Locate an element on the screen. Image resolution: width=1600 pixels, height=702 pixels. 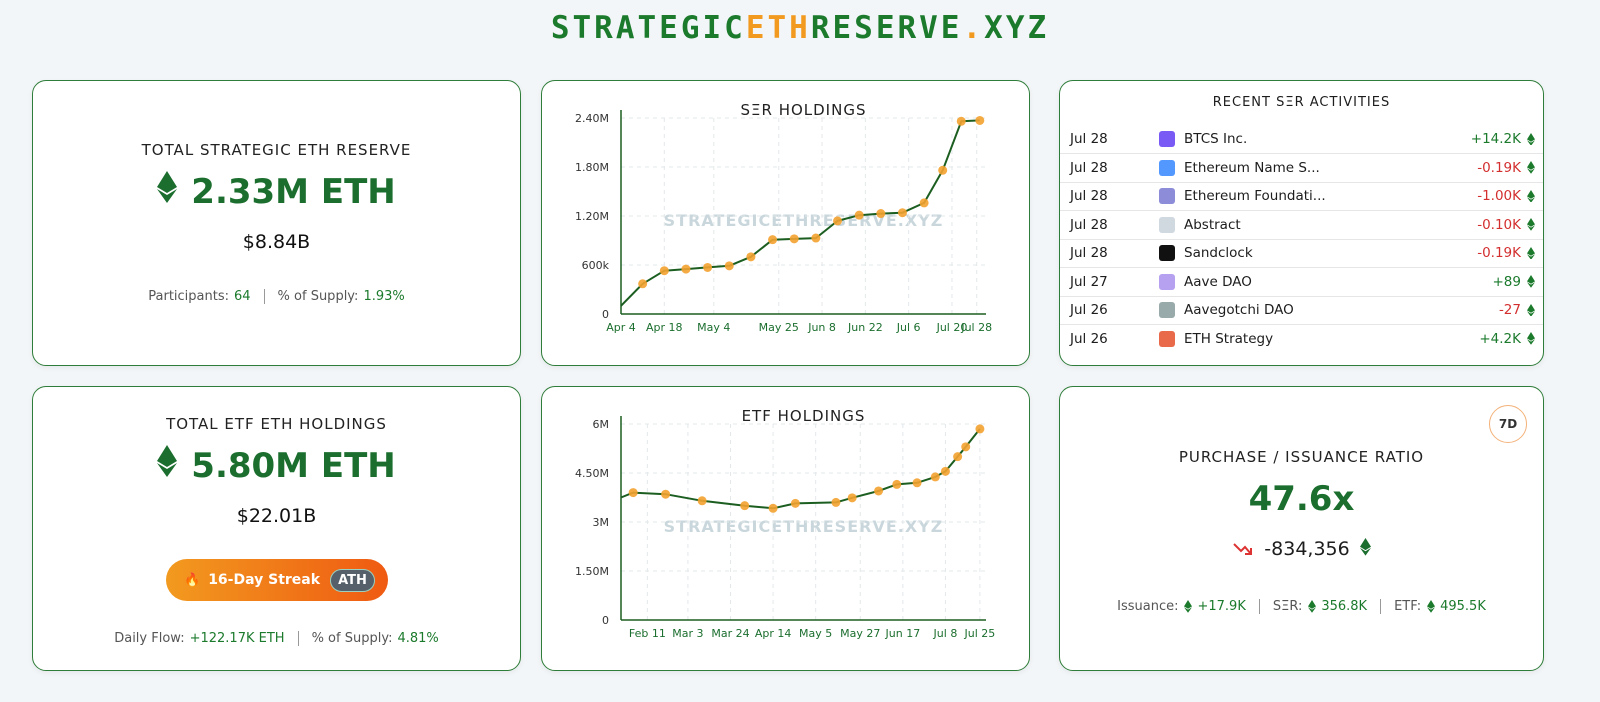
activity-row: Jul 28 Ethereum Foundati... -1.00K is located at coordinates (1301, 196).